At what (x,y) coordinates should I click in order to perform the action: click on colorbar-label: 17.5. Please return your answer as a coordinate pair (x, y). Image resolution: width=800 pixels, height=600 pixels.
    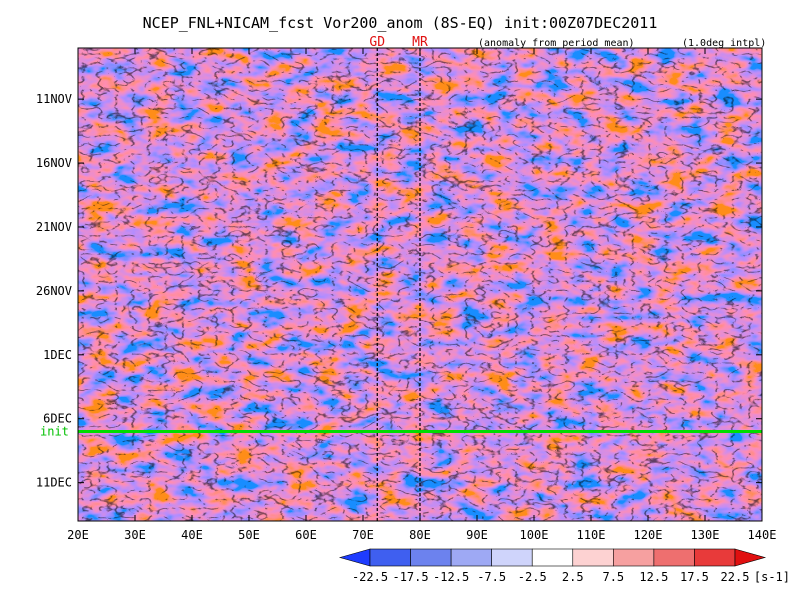
    Looking at the image, I should click on (694, 577).